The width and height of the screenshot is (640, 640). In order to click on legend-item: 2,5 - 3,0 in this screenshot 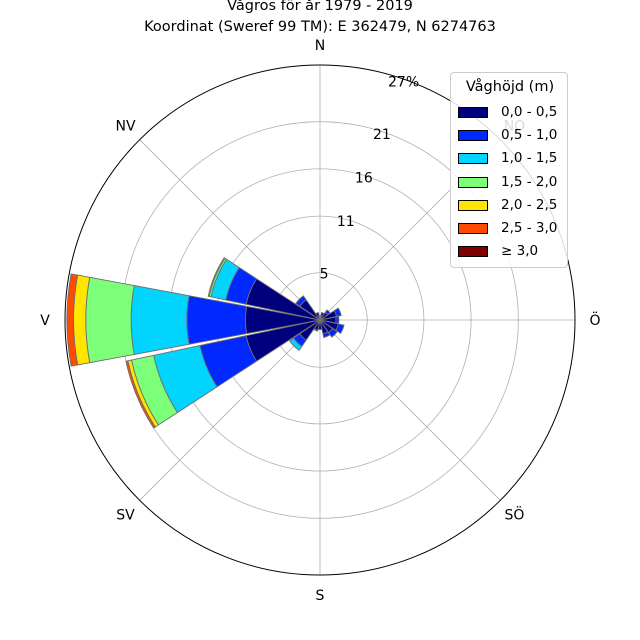, I will do `click(512, 228)`.